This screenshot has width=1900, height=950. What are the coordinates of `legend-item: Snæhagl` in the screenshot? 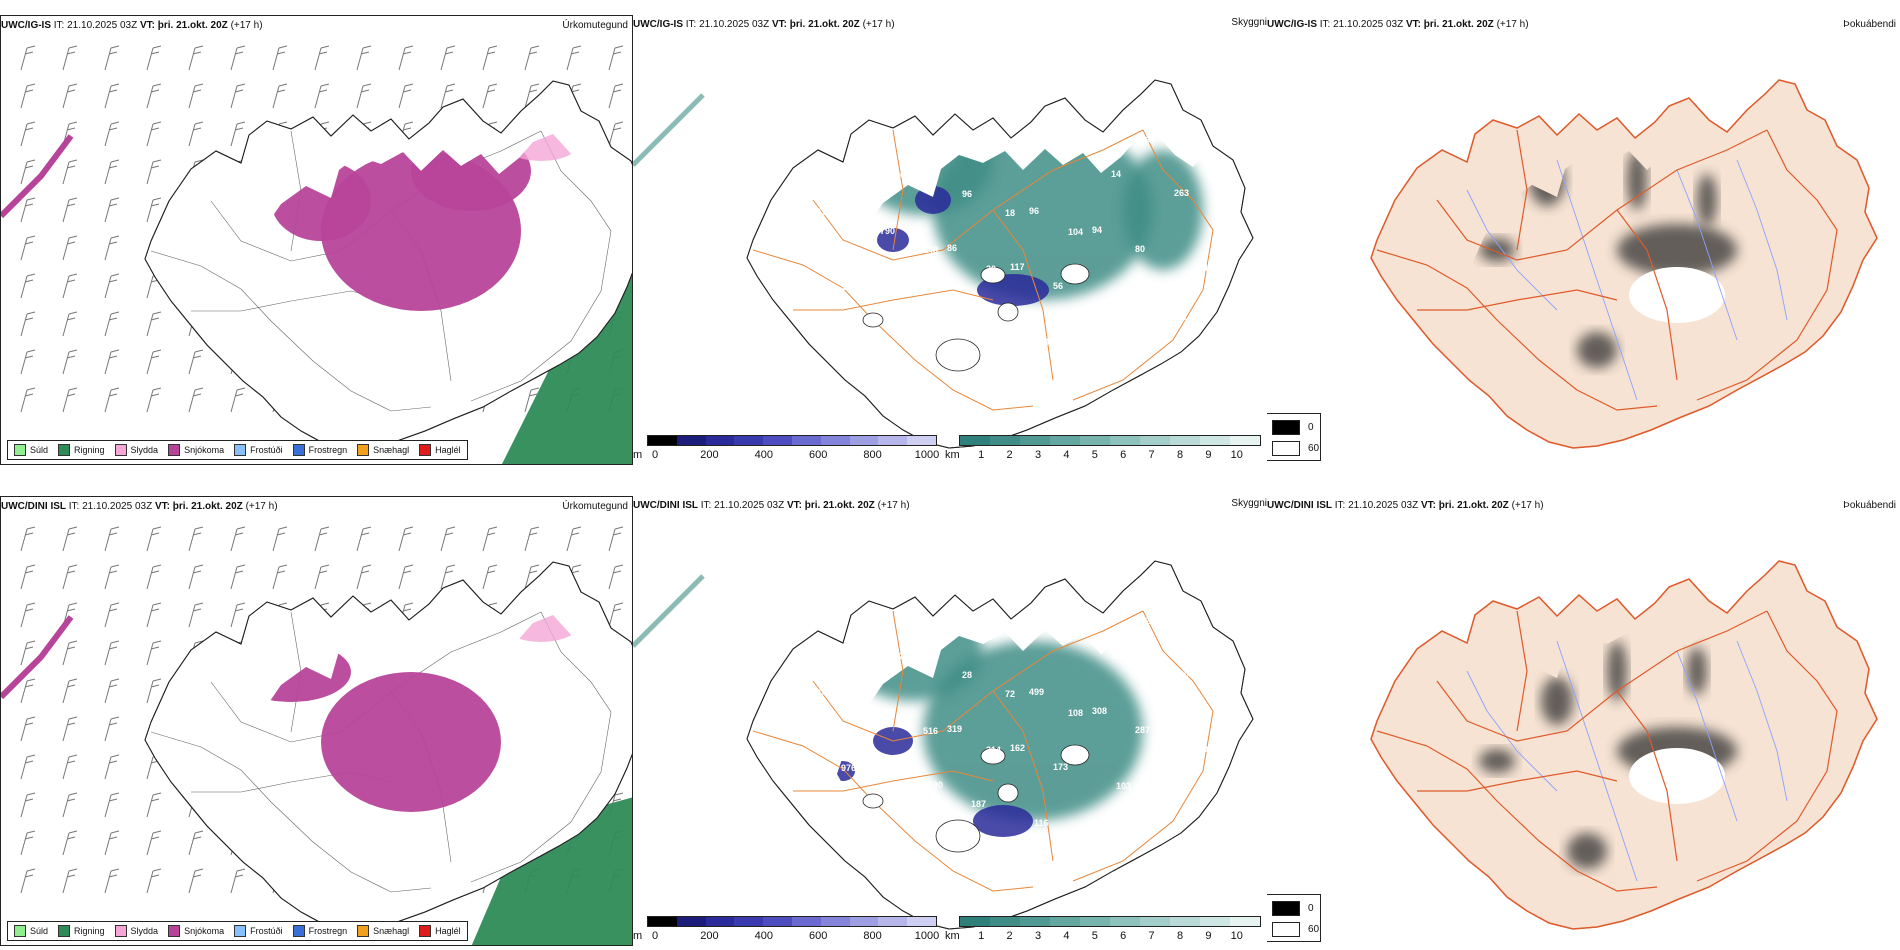 It's located at (383, 450).